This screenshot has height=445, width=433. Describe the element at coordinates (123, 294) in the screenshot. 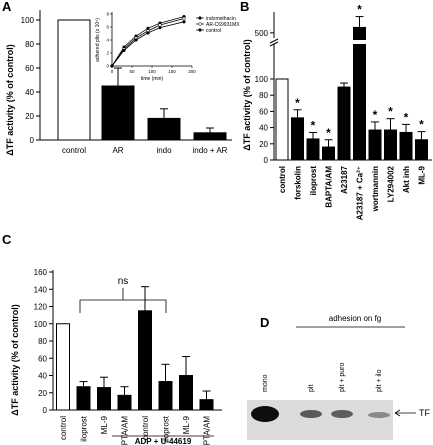

I see `panel-c-ns-bracket: ns` at that location.